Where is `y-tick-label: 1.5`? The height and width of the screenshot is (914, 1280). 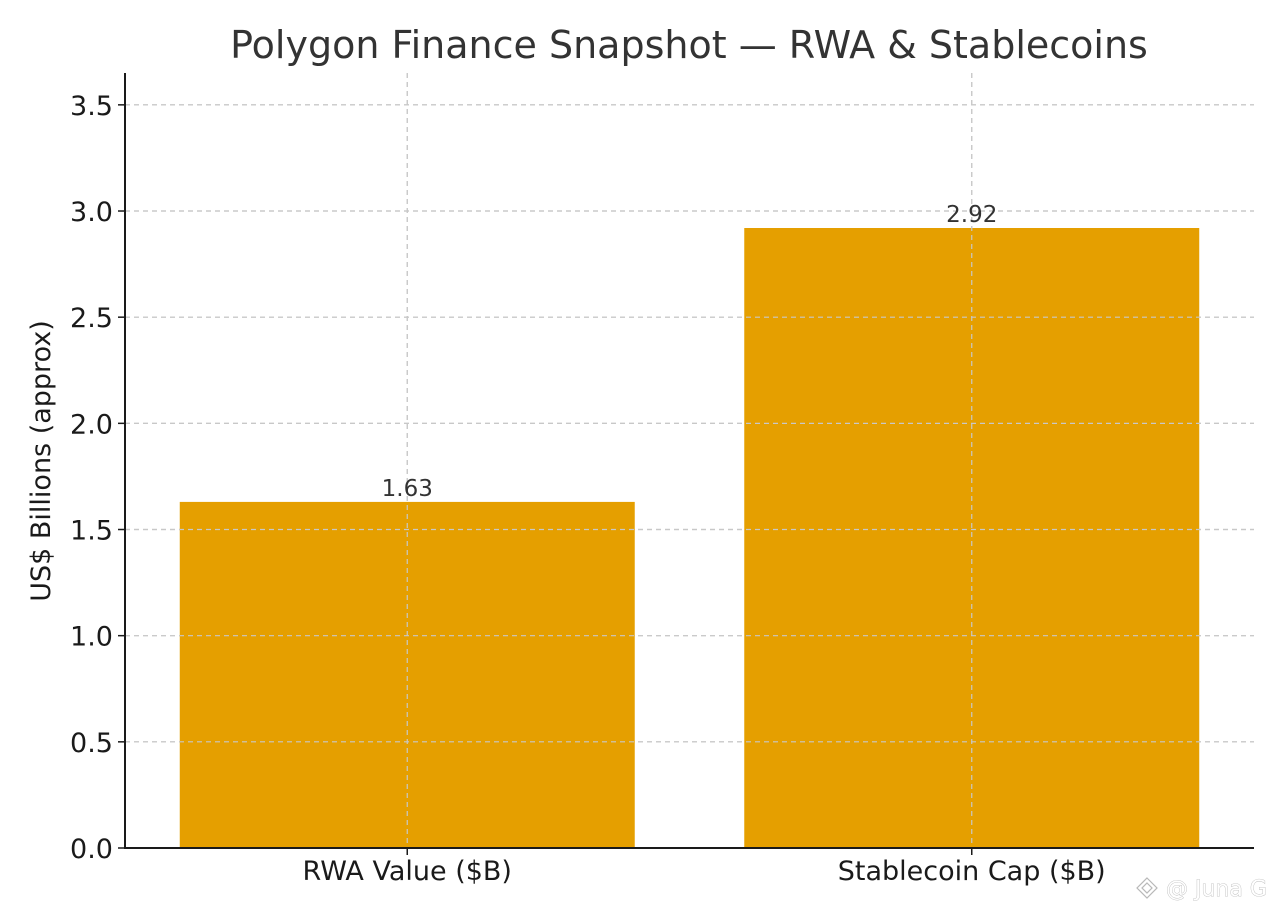 y-tick-label: 1.5 is located at coordinates (91, 531).